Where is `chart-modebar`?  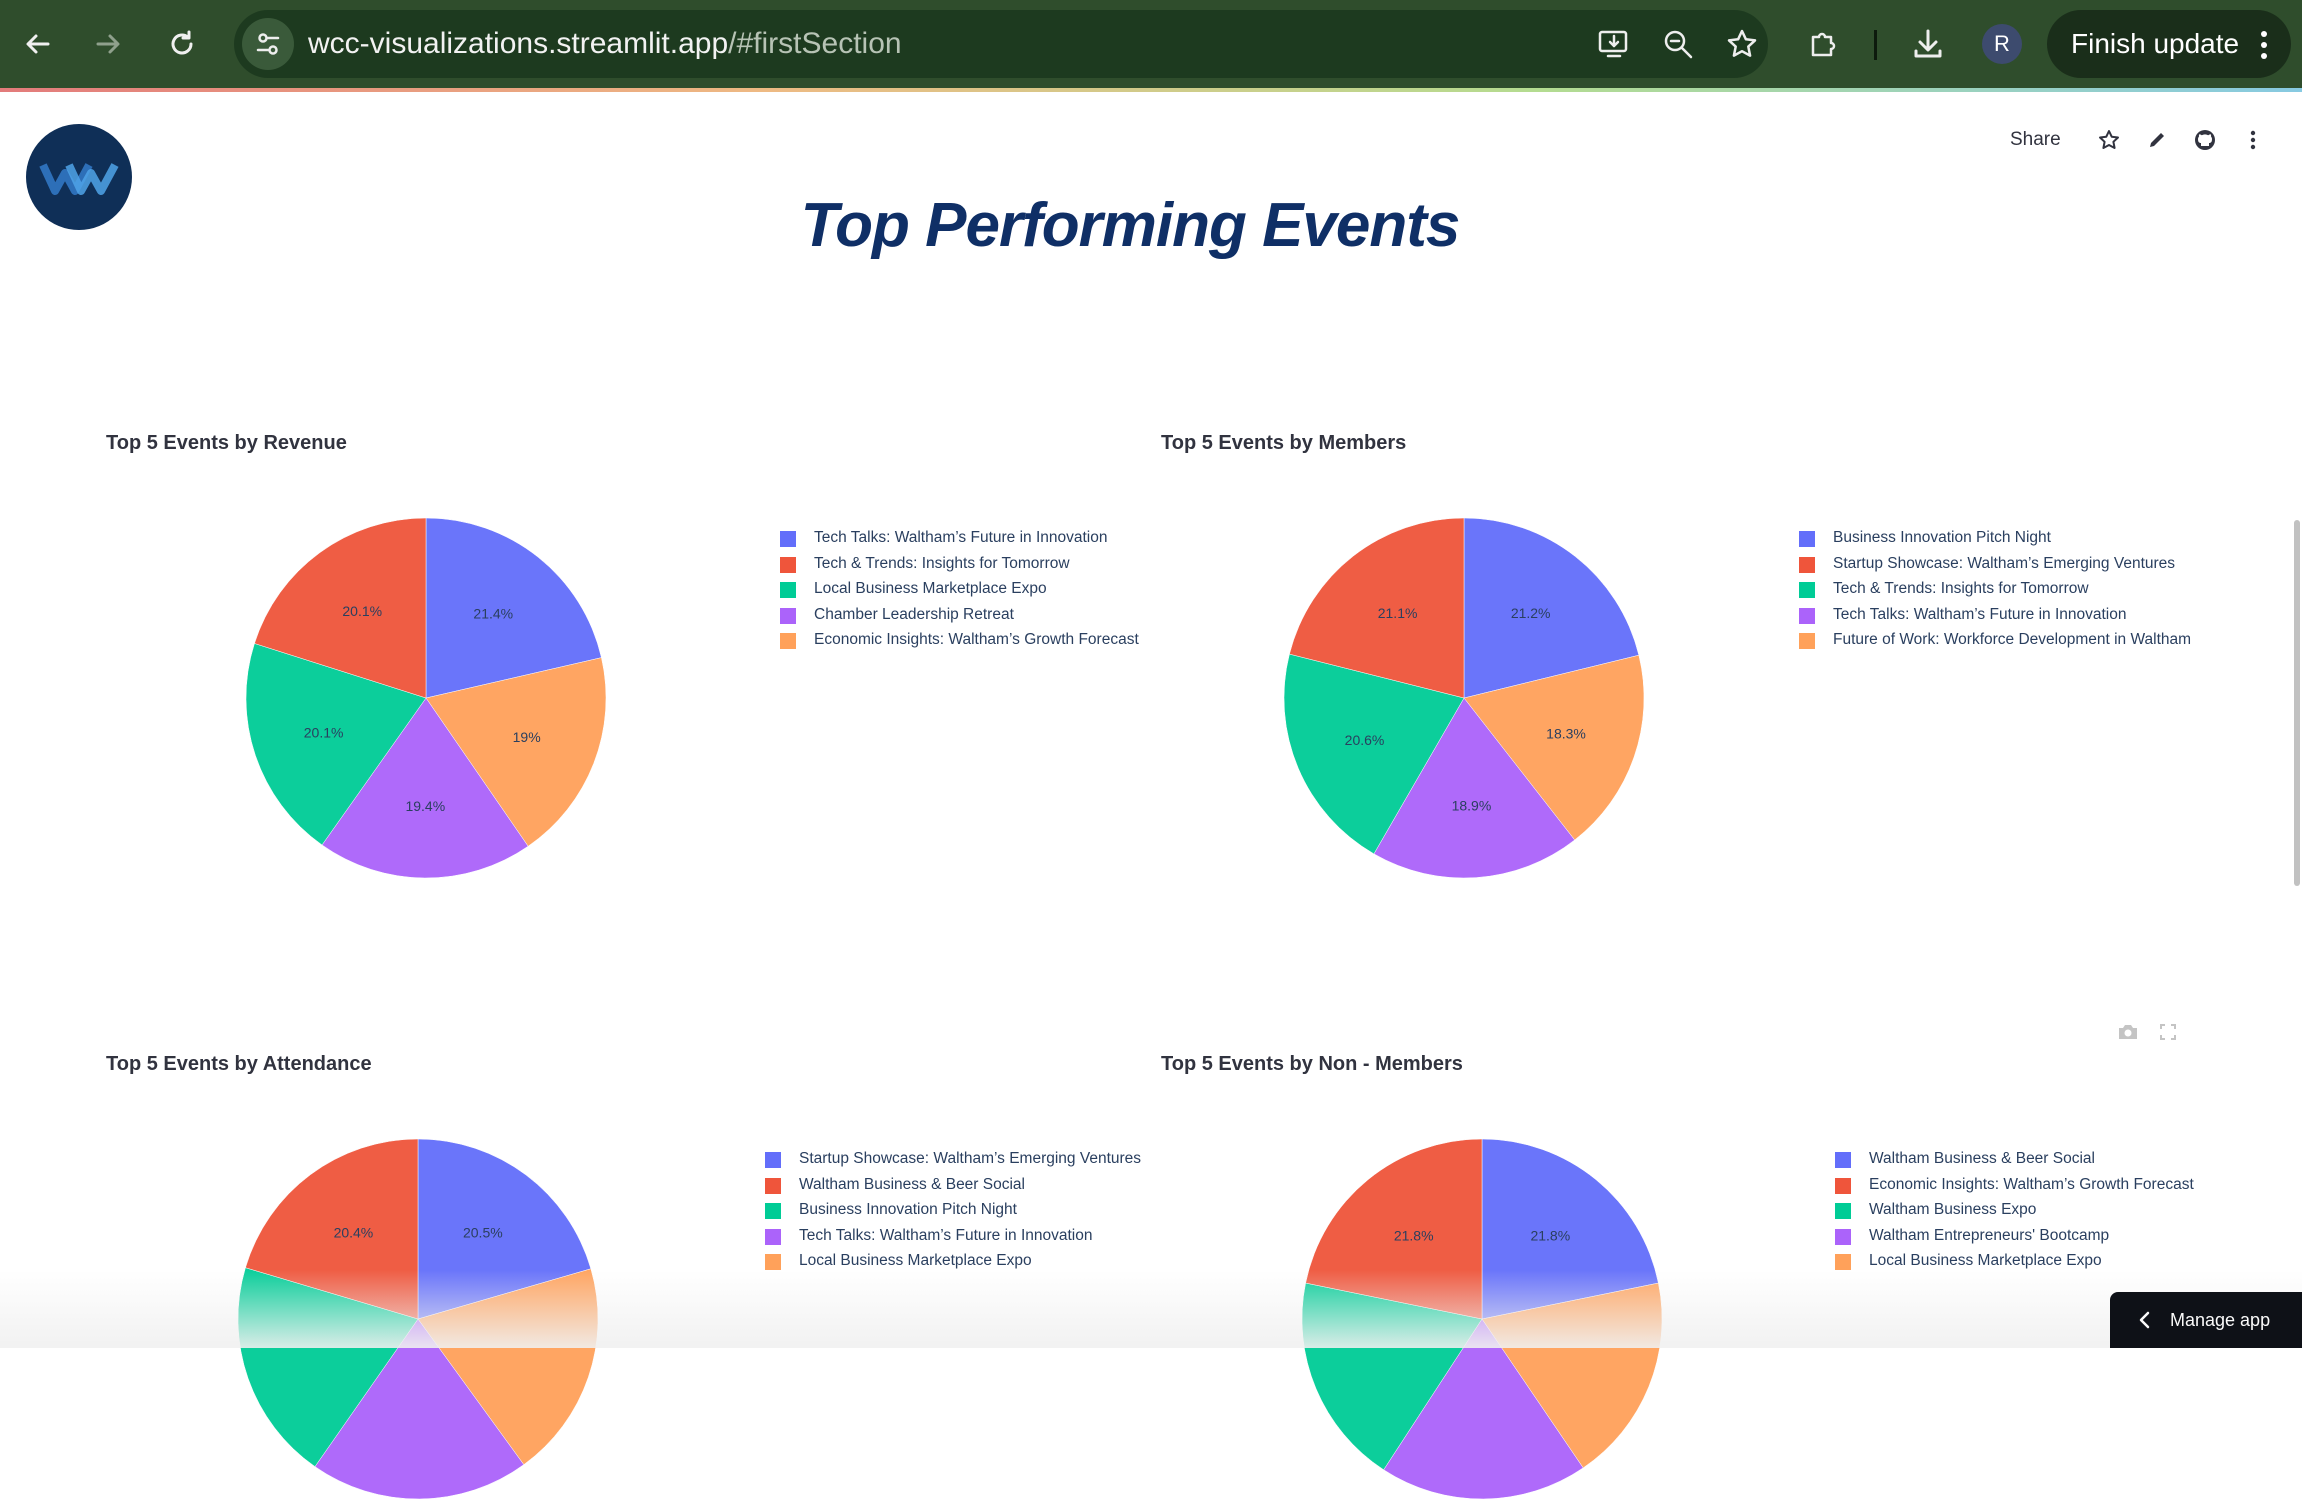
chart-modebar is located at coordinates (2154, 1032).